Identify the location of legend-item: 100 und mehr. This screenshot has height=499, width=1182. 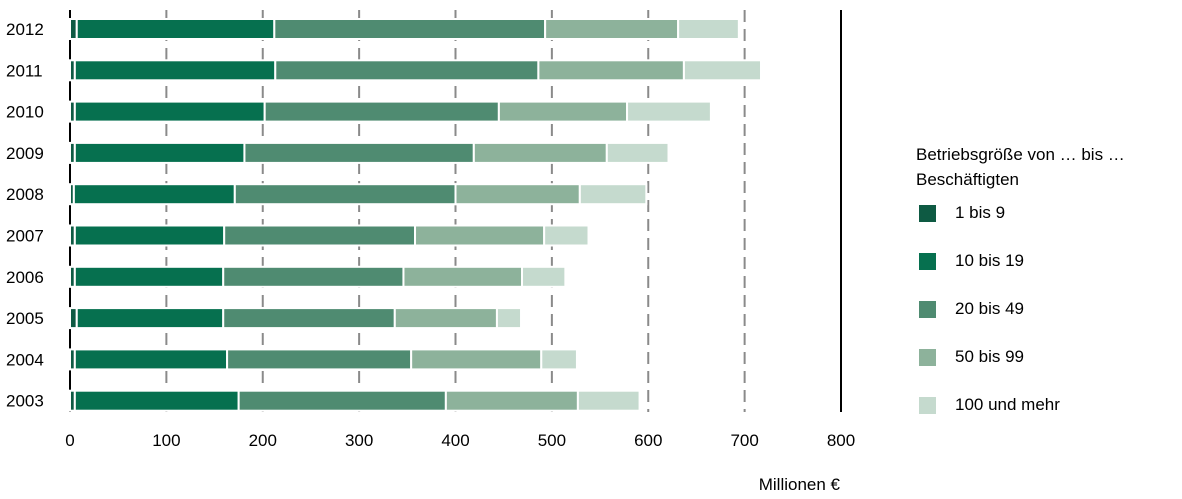
(989, 405).